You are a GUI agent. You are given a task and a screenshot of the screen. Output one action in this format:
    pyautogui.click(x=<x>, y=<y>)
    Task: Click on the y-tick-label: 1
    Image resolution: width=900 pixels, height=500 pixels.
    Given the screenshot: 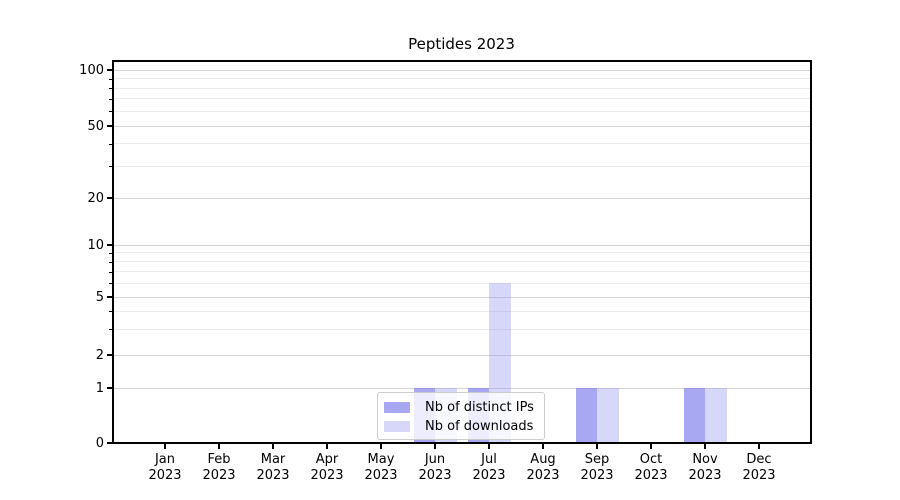 What is the action you would take?
    pyautogui.click(x=99, y=388)
    